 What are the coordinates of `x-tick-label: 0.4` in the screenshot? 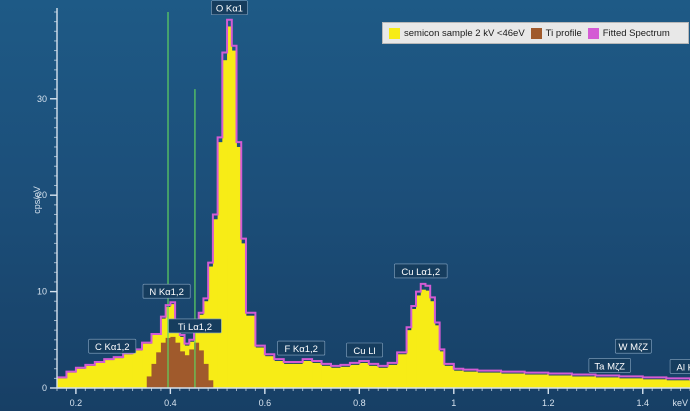 It's located at (170, 403).